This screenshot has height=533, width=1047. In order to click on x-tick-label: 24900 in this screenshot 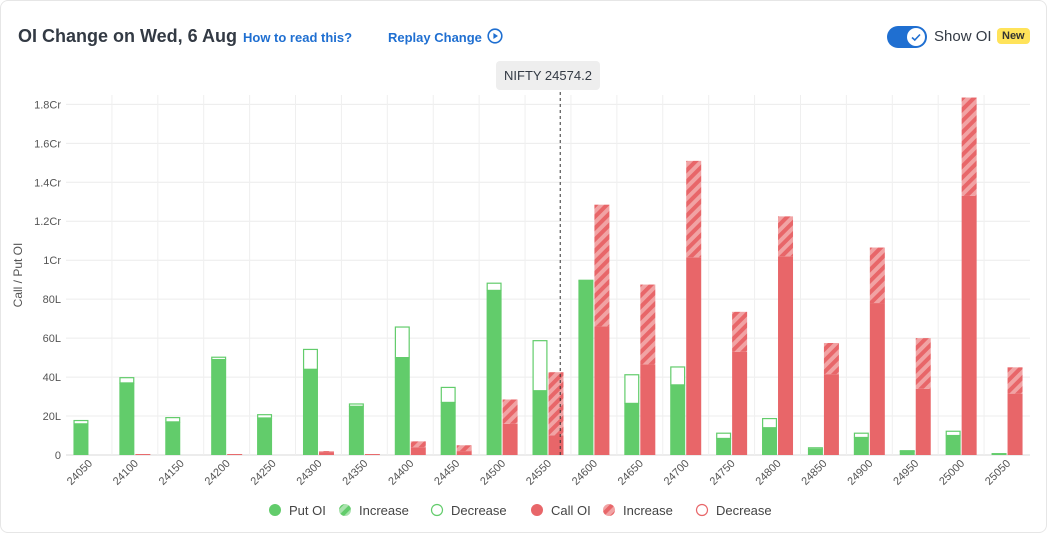, I will do `click(860, 473)`.